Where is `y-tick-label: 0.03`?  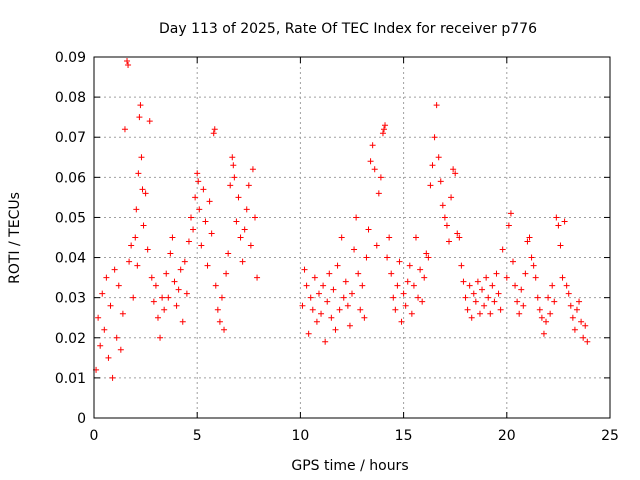
y-tick-label: 0.03 is located at coordinates (70, 299).